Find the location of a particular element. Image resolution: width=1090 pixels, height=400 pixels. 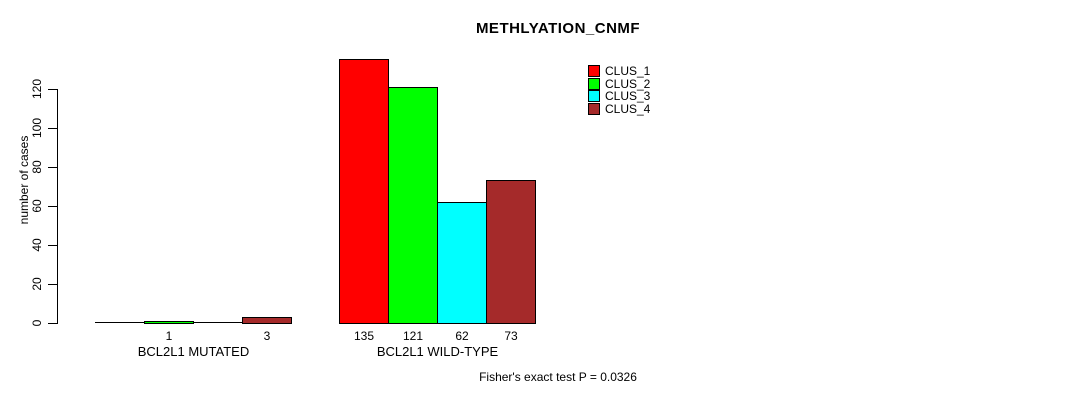

bar-clus_4-mutated is located at coordinates (267, 320).